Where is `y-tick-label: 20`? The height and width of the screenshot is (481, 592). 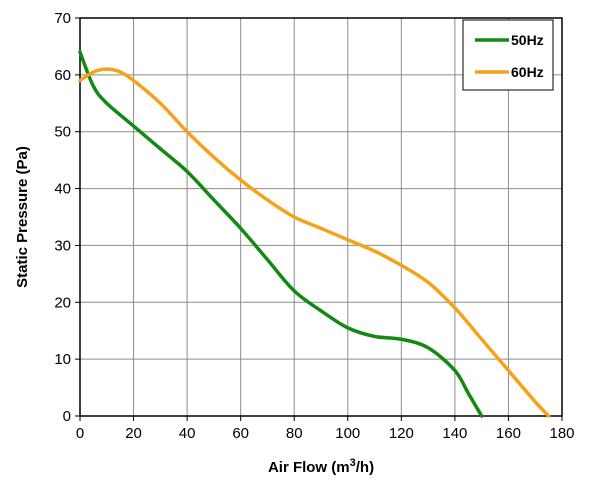
y-tick-label: 20 is located at coordinates (62, 302).